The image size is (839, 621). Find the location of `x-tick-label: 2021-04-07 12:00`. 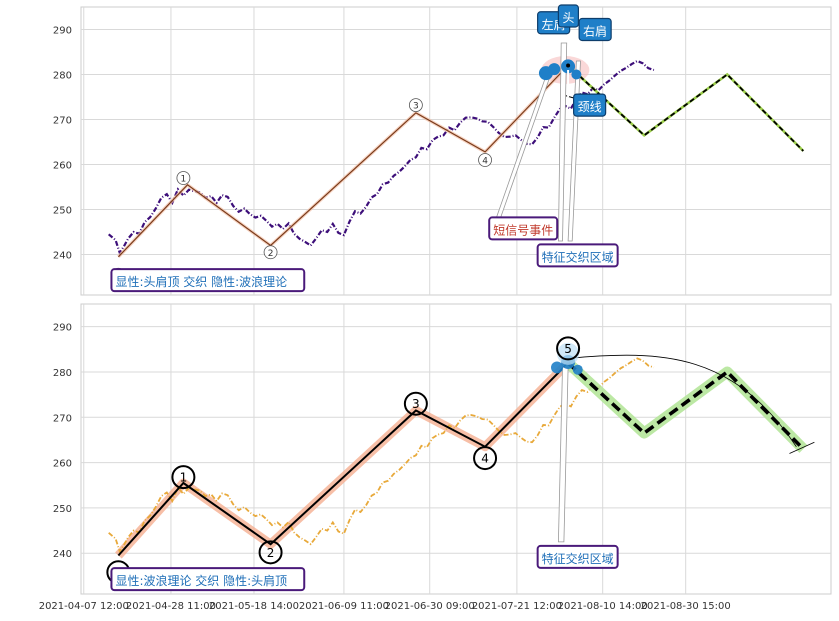

x-tick-label: 2021-04-07 12:00 is located at coordinates (84, 606).